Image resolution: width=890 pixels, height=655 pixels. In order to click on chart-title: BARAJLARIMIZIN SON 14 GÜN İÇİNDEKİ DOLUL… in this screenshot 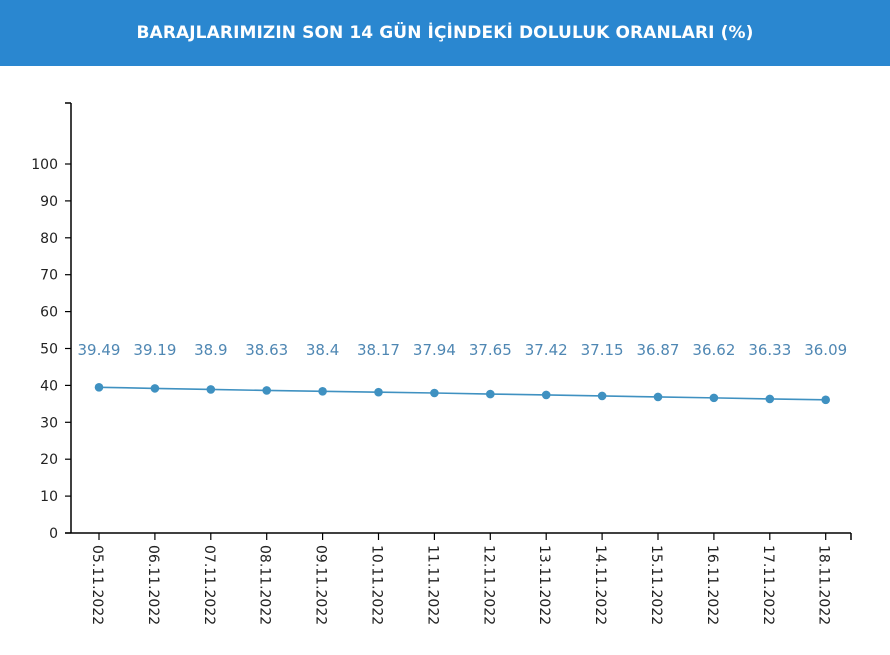, I will do `click(445, 33)`.